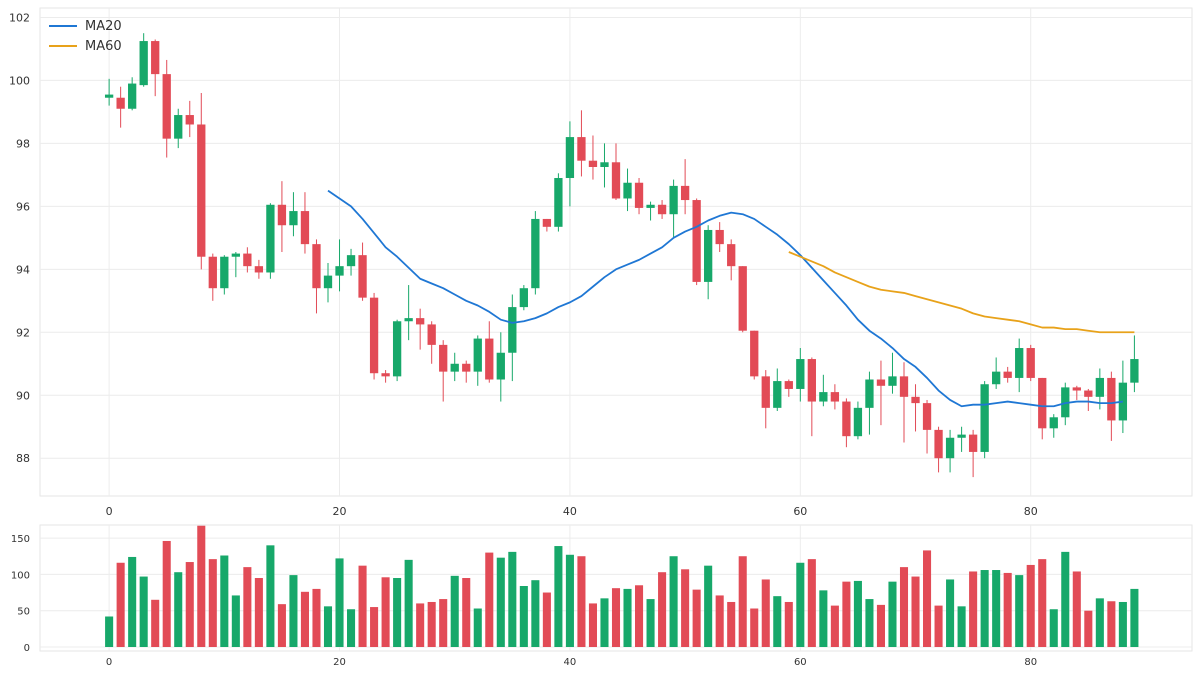 This screenshot has width=1200, height=679. What do you see at coordinates (23, 612) in the screenshot?
I see `volume-y-tick-label: 50` at bounding box center [23, 612].